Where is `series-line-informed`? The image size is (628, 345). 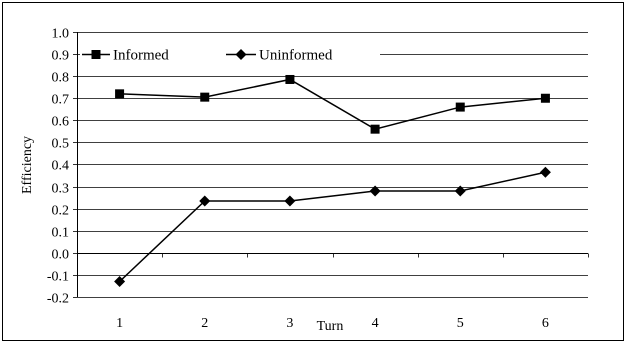
series-line-informed is located at coordinates (332, 104).